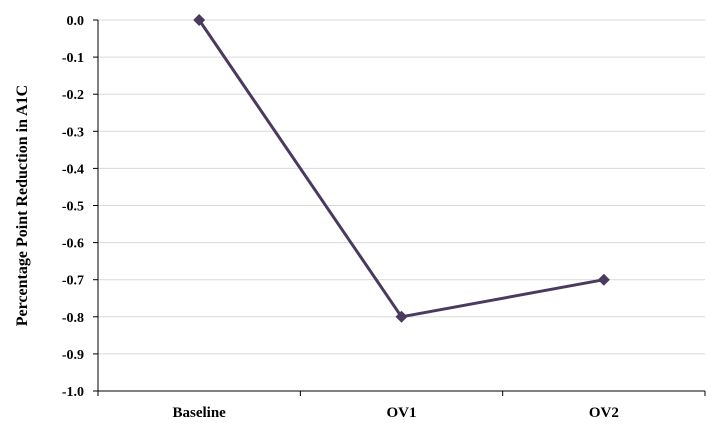  I want to click on y-tick-label: -0.2, so click(73, 95).